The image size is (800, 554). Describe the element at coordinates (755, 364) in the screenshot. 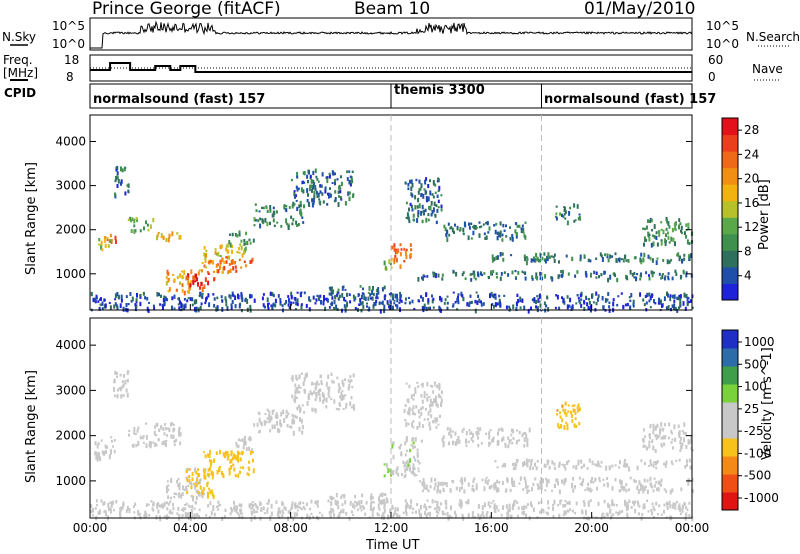

I see `velocity-colorbar-tick-label: 500` at that location.